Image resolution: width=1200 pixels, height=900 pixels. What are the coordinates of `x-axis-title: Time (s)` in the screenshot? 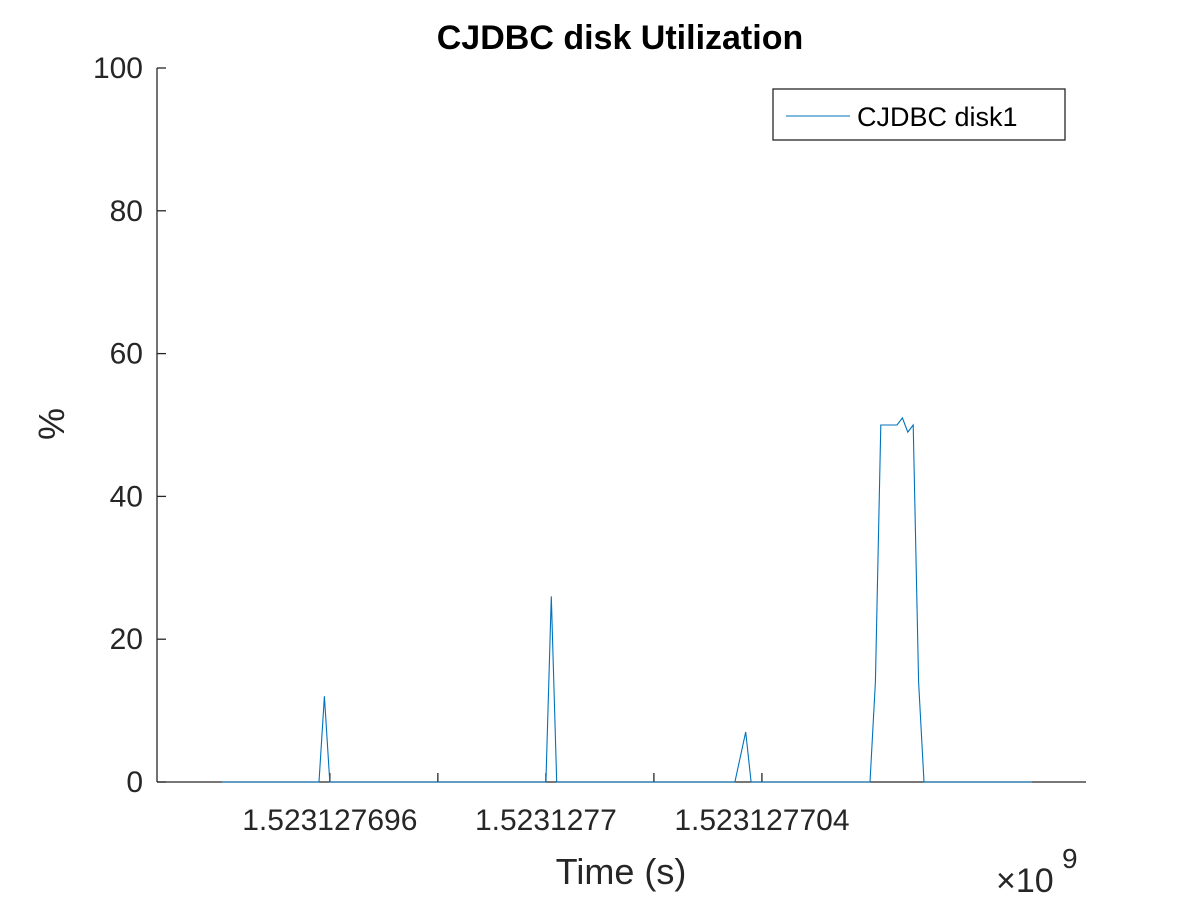 It's located at (621, 871).